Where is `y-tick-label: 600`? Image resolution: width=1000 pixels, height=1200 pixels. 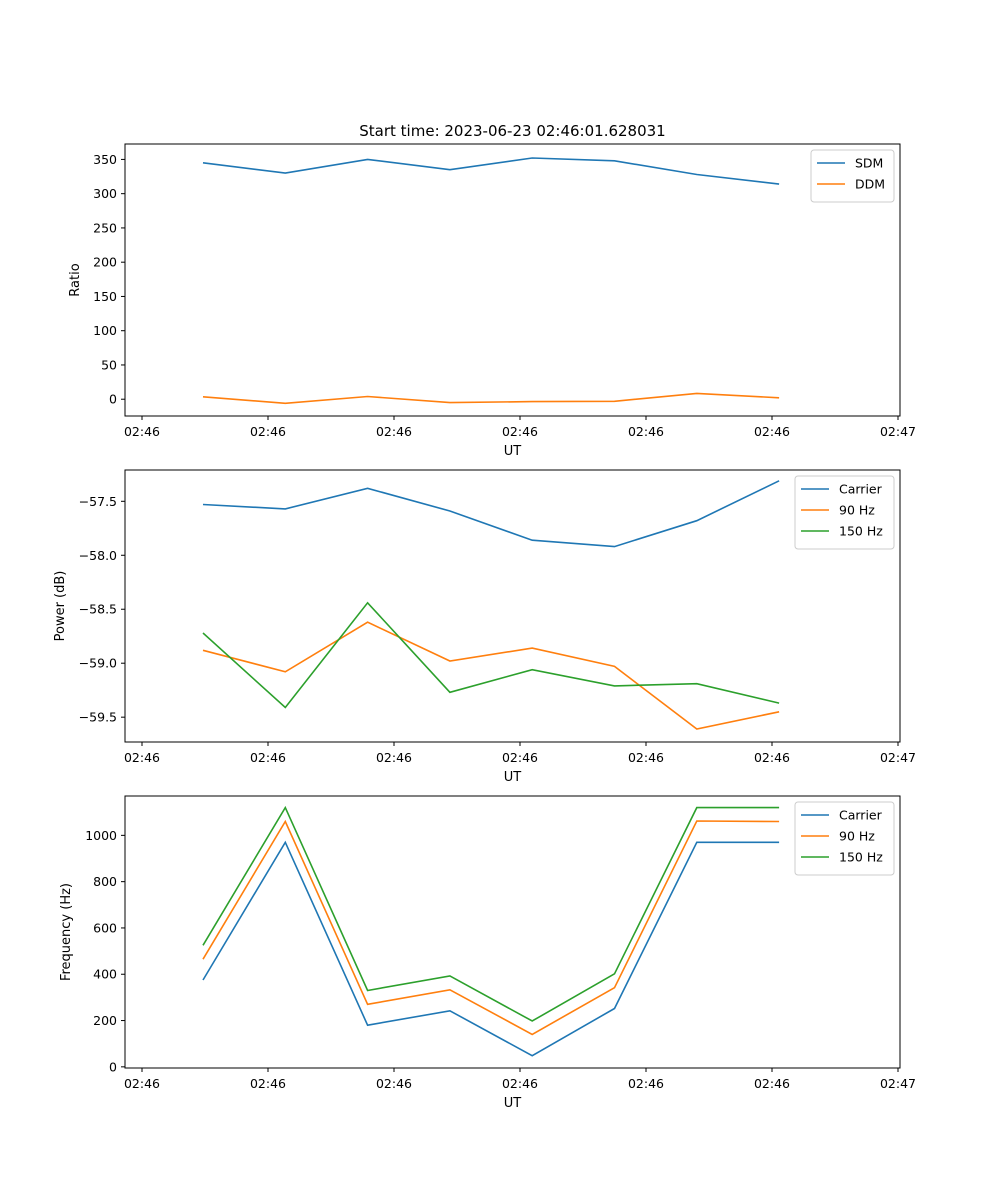
y-tick-label: 600 is located at coordinates (105, 927).